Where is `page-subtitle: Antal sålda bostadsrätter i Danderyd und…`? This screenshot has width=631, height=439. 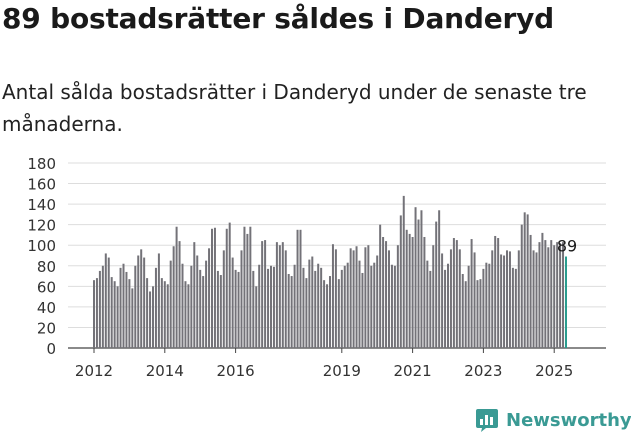 page-subtitle: Antal sålda bostadsrätter i Danderyd und… is located at coordinates (294, 108).